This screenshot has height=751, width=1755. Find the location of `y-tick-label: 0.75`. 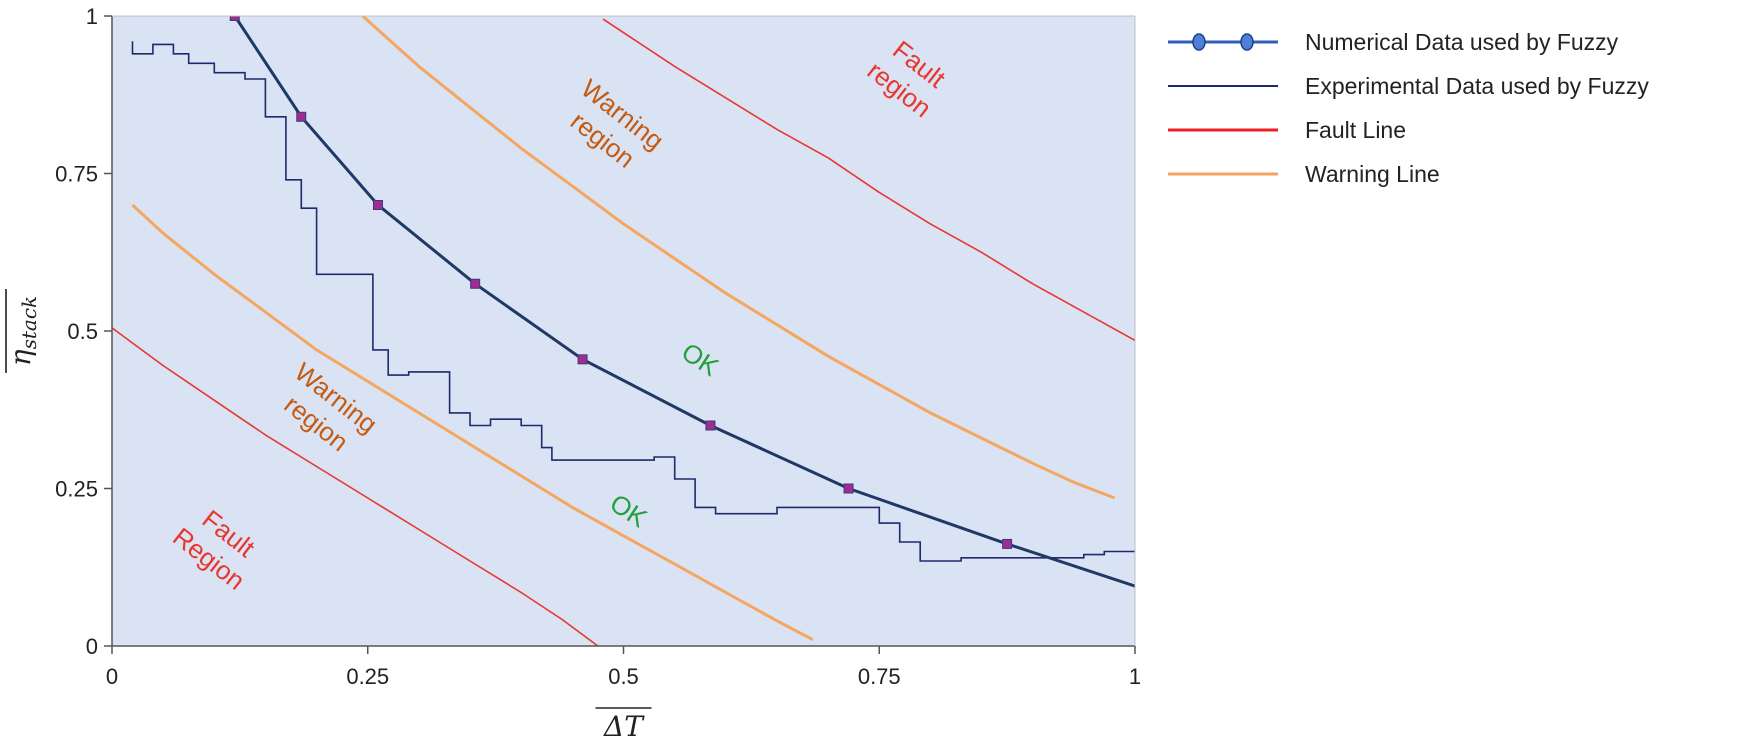

y-tick-label: 0.75 is located at coordinates (76, 174).